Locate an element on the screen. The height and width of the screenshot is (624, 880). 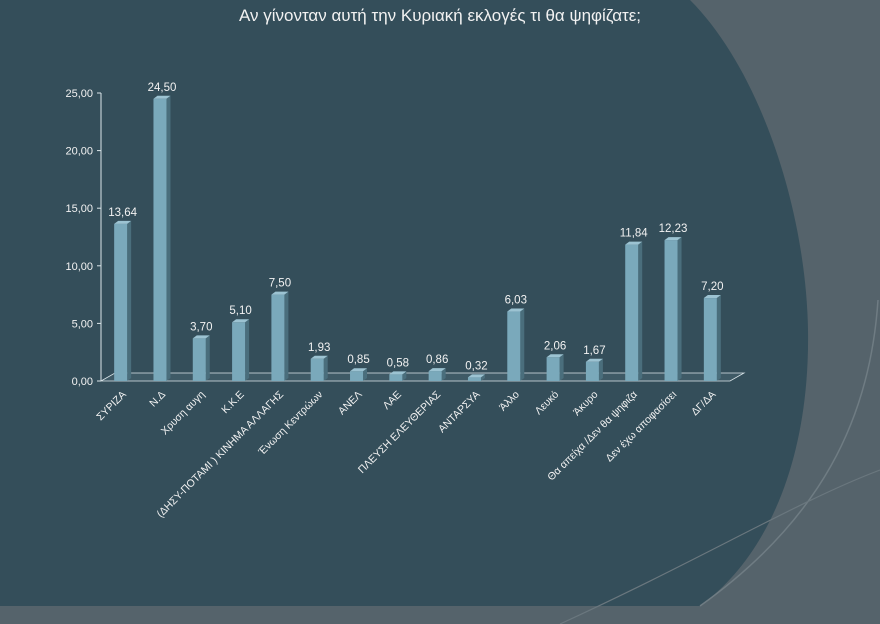
data-label: 1,67 is located at coordinates (594, 351).